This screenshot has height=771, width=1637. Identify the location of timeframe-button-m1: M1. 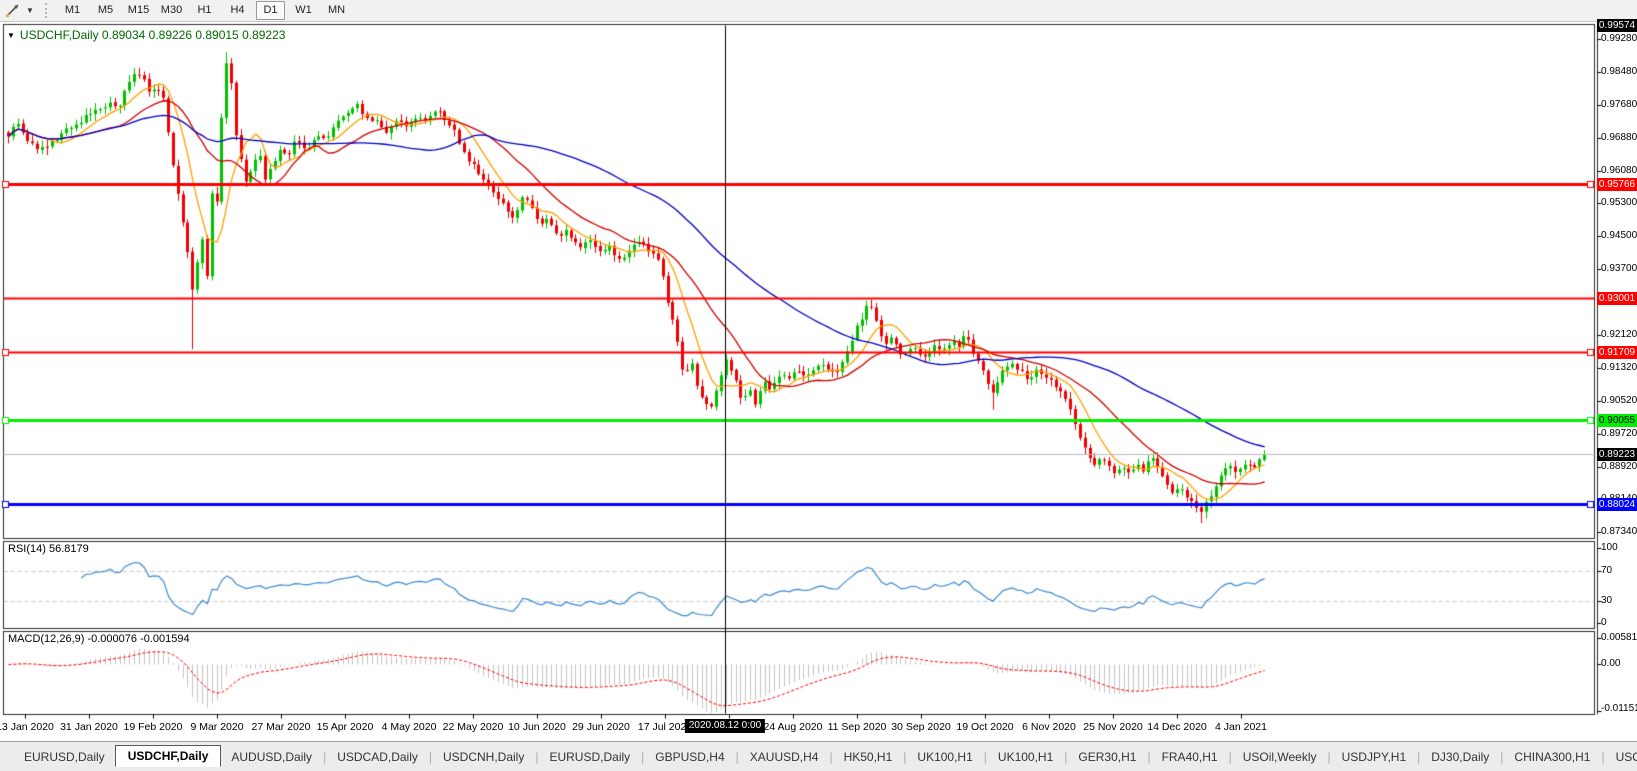
(72, 10).